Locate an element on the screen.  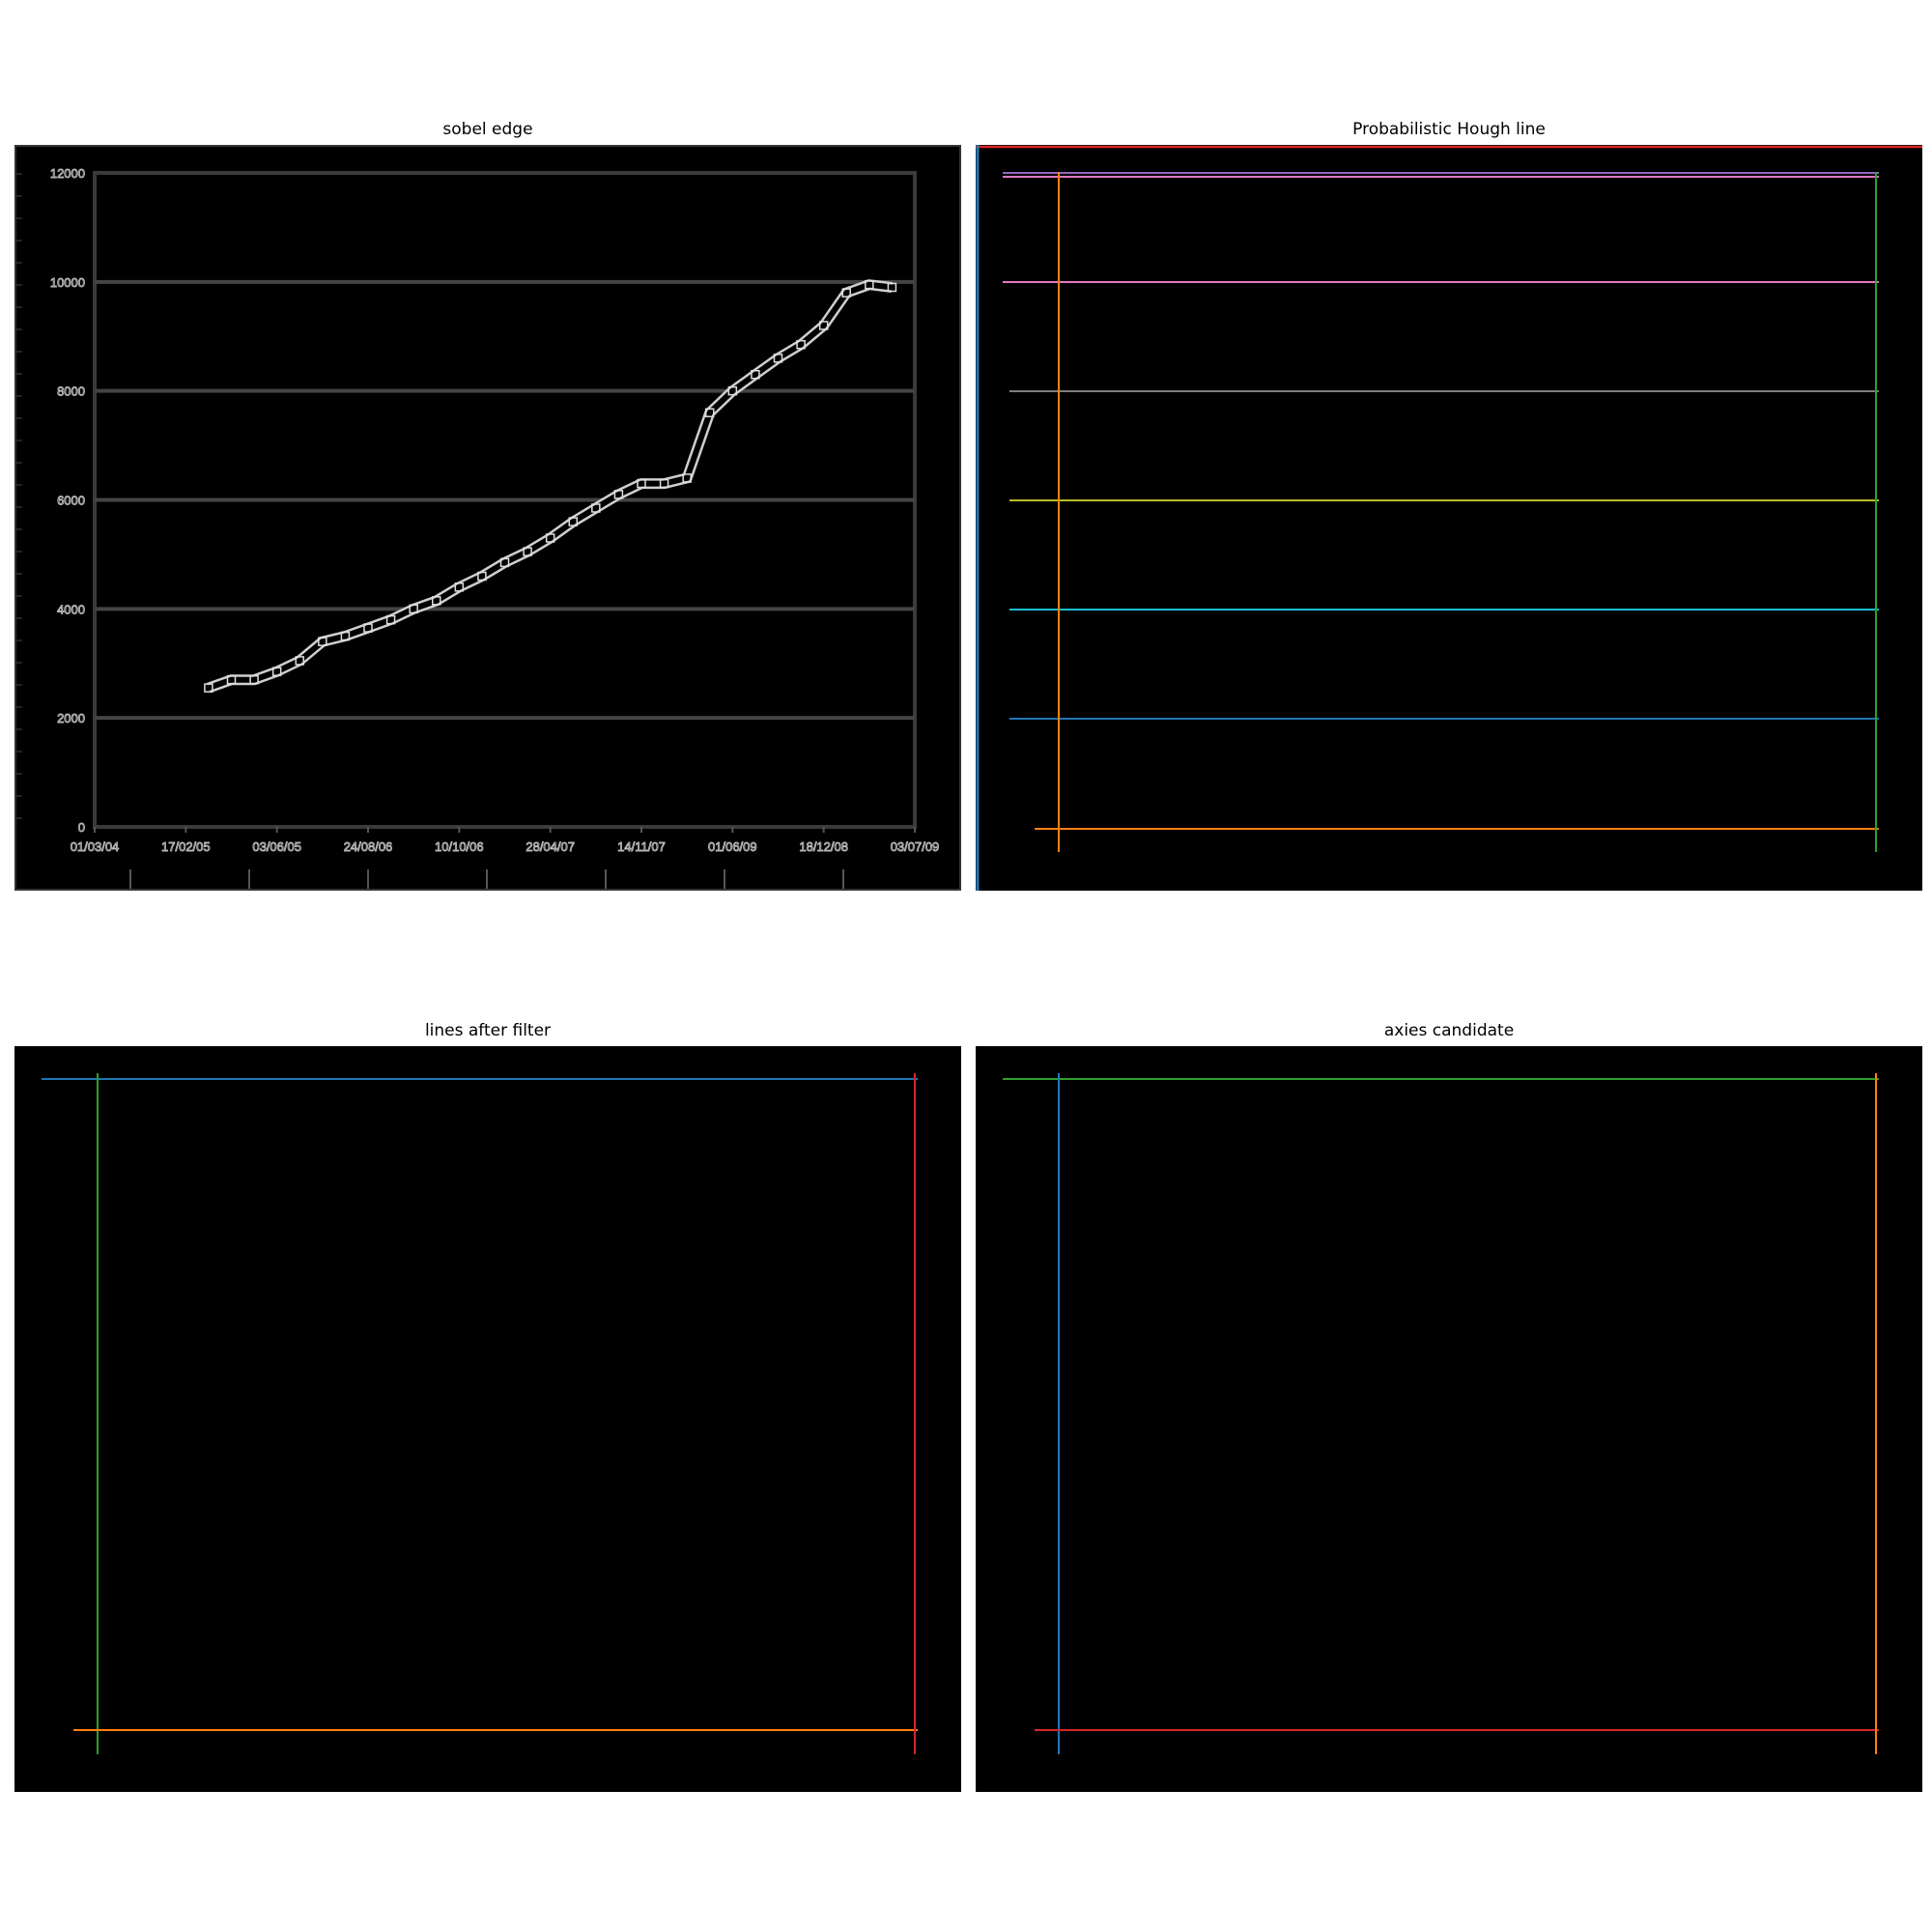
y-tick-label: 12000 is located at coordinates (67, 173).